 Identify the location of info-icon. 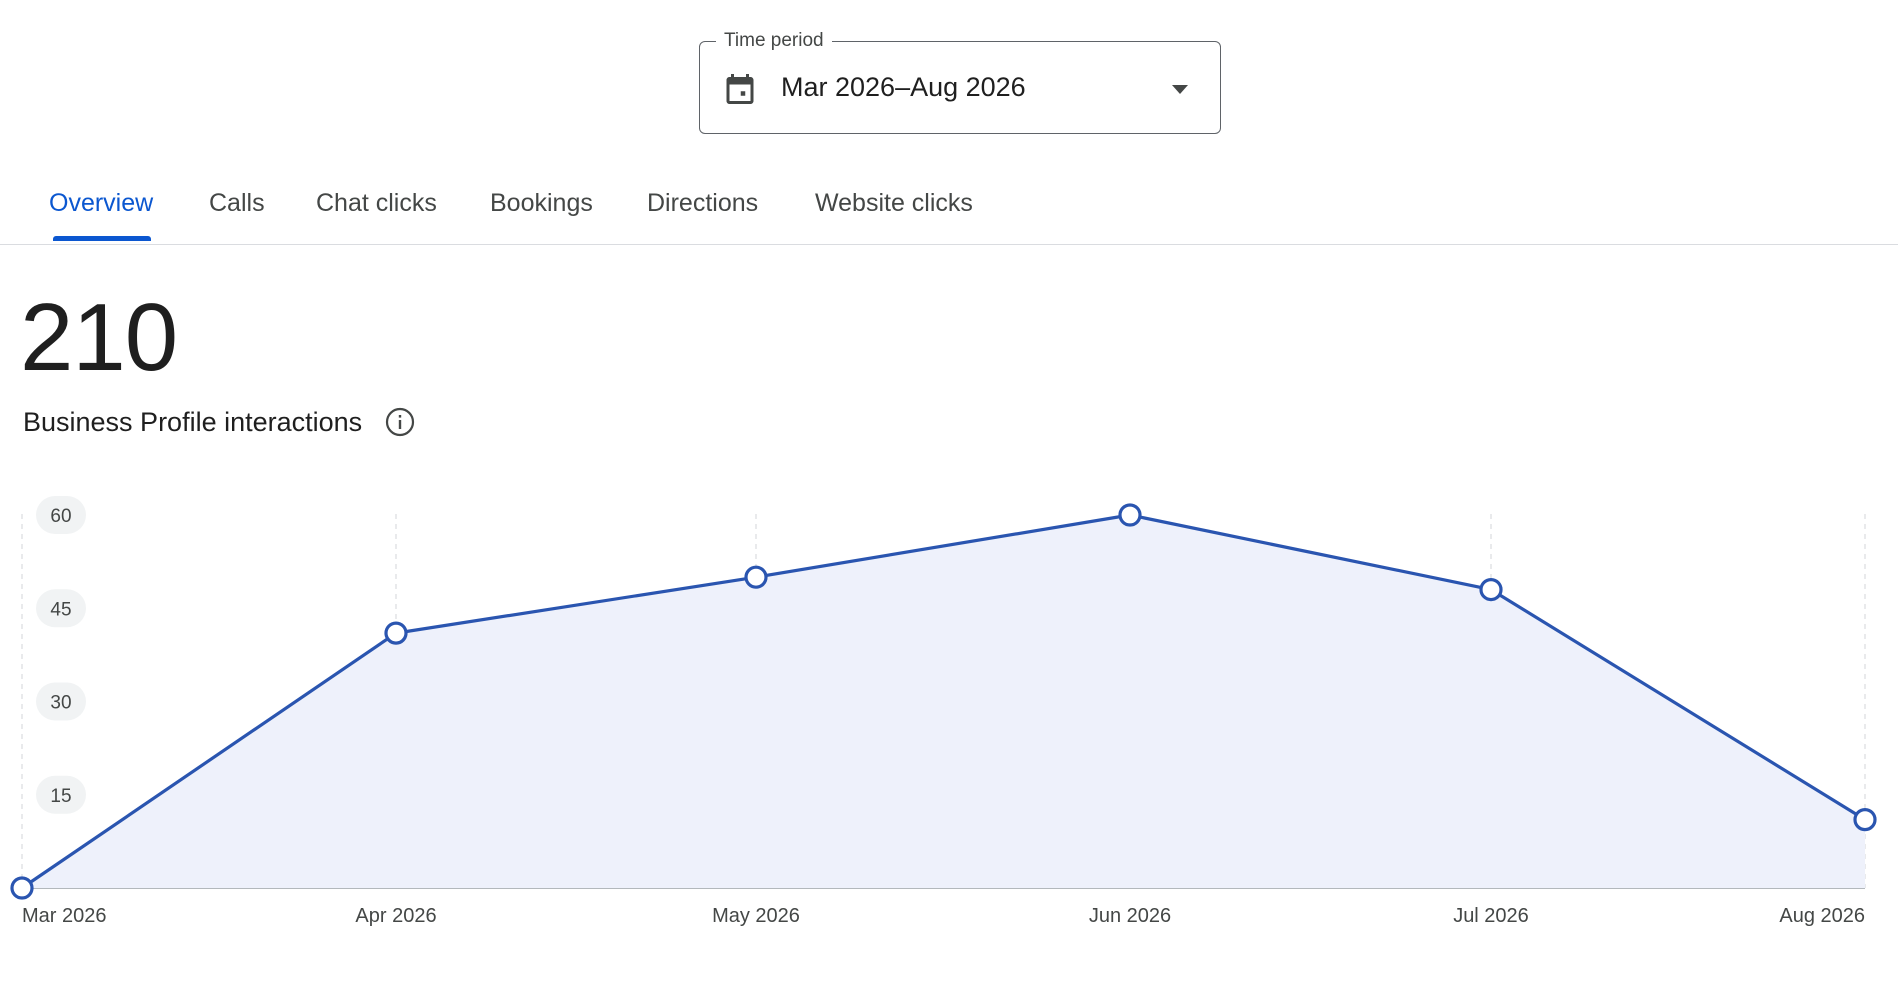
(400, 422).